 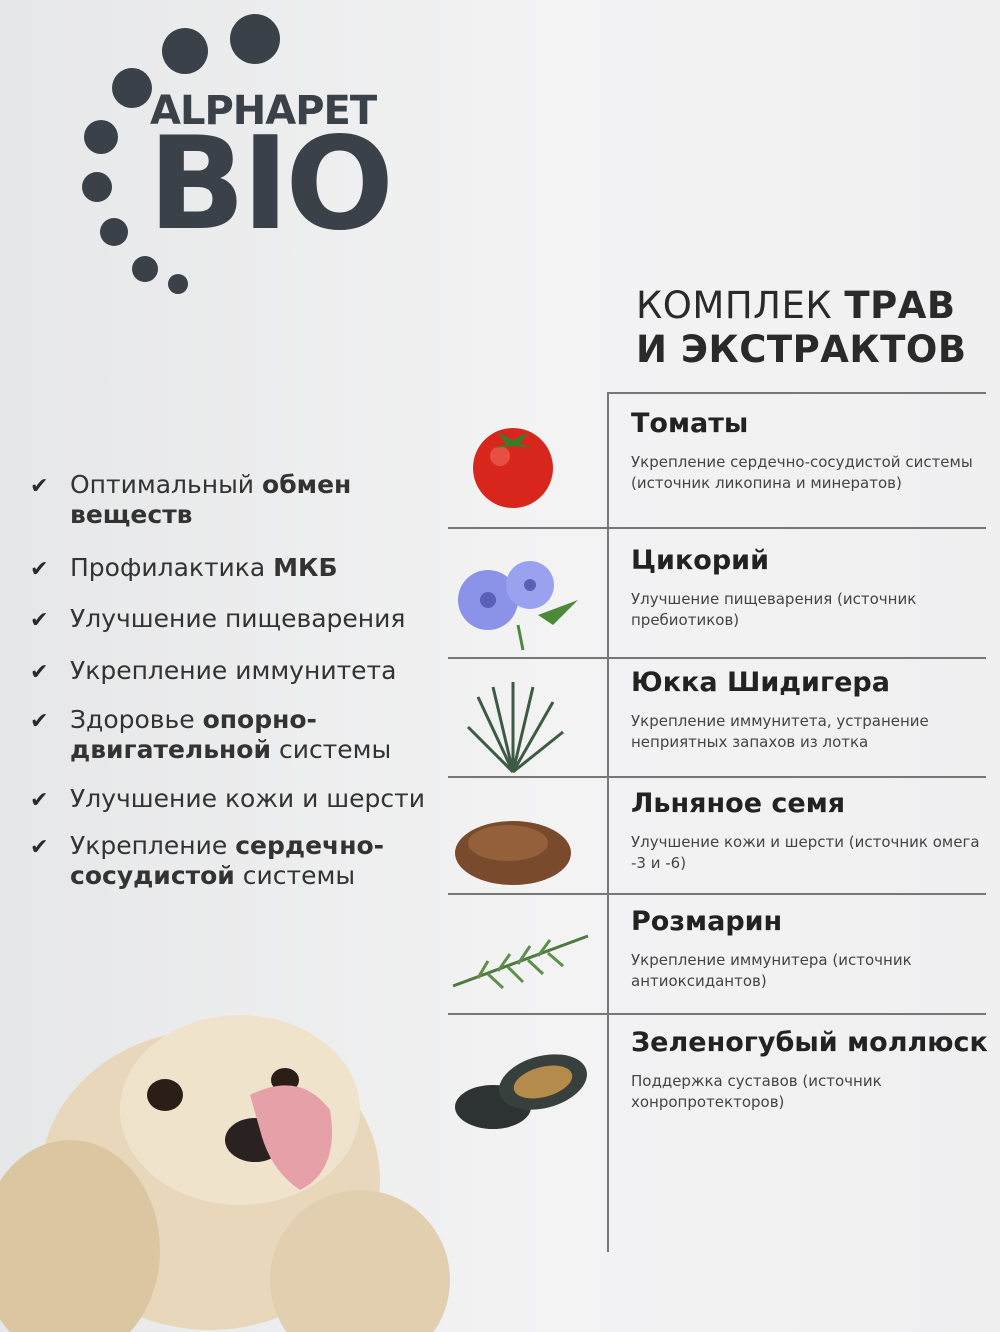 I want to click on yucca-icon, so click(x=515, y=728).